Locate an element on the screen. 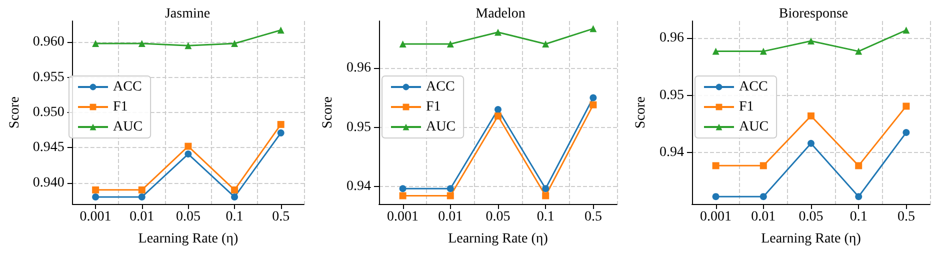 The width and height of the screenshot is (939, 268). chart-title: Bioresponse is located at coordinates (813, 14).